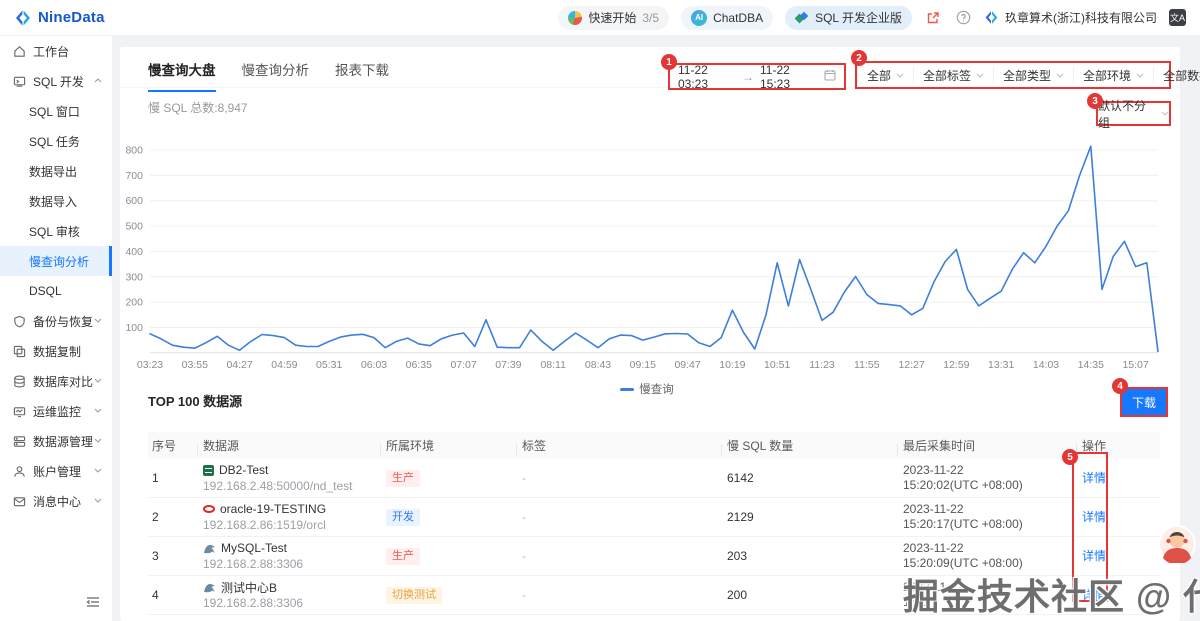 Image resolution: width=1200 pixels, height=621 pixels. What do you see at coordinates (1177, 17) in the screenshot?
I see `language-icon: 文A` at bounding box center [1177, 17].